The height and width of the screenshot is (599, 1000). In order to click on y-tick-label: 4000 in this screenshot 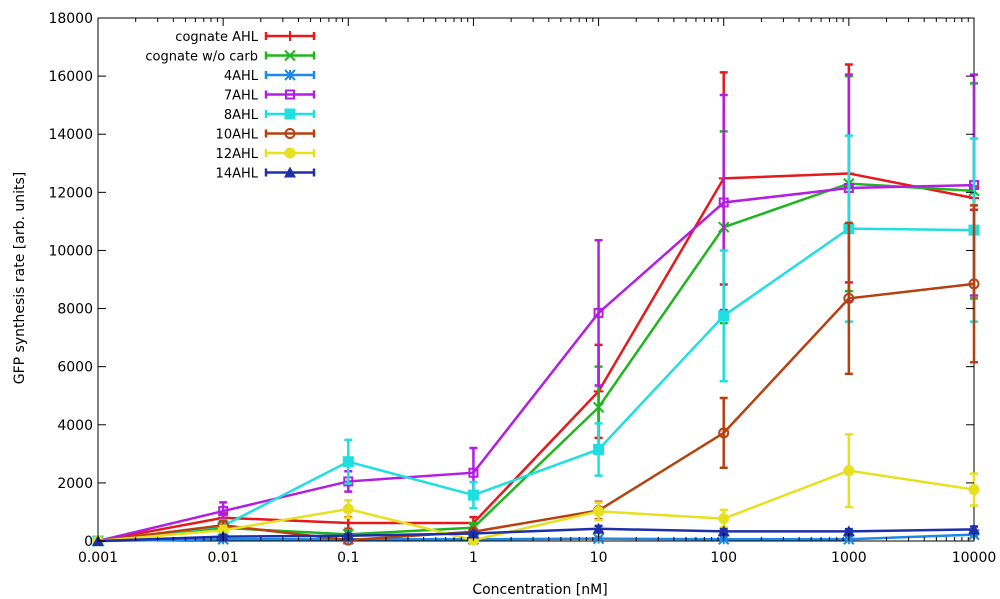, I will do `click(75, 426)`.